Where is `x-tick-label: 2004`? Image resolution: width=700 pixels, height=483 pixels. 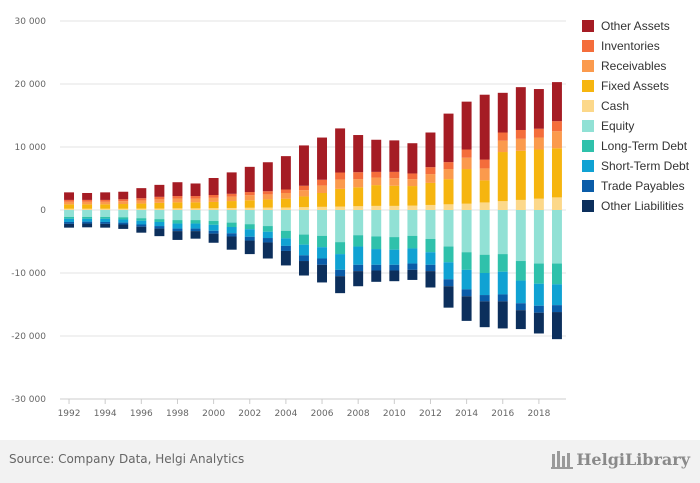
x-tick-label: 2004 is located at coordinates (285, 414).